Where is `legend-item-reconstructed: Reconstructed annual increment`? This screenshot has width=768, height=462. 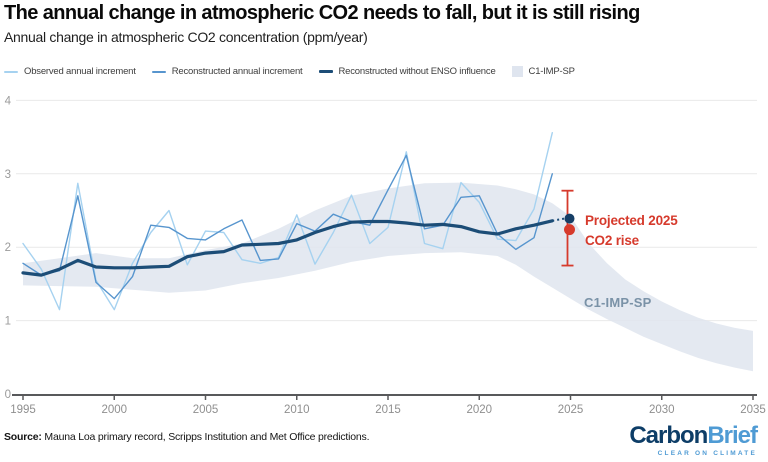
legend-item-reconstructed: Reconstructed annual increment is located at coordinates (227, 71).